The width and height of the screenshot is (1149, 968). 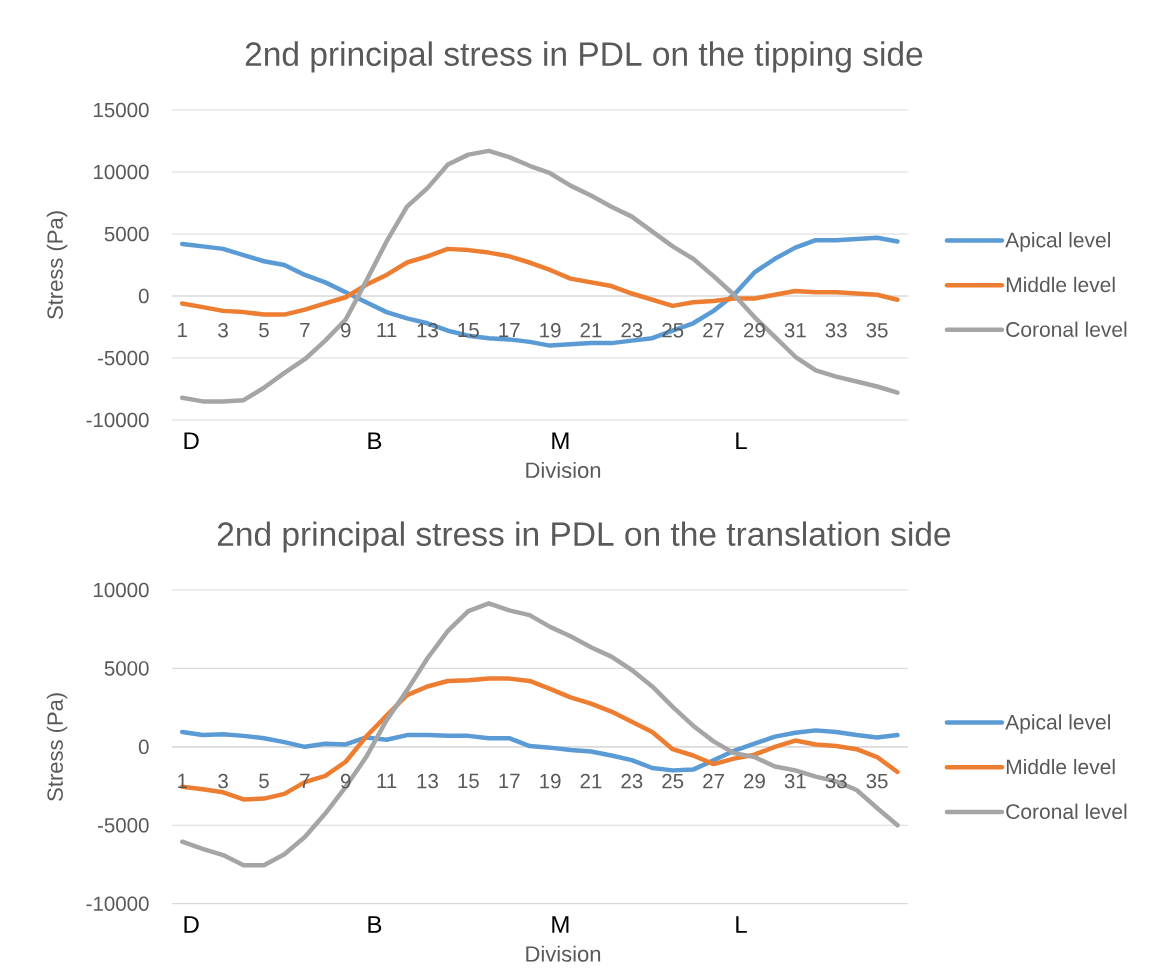 I want to click on chart-title: 2nd principal stress in PDL on the tipping side, so click(x=584, y=57).